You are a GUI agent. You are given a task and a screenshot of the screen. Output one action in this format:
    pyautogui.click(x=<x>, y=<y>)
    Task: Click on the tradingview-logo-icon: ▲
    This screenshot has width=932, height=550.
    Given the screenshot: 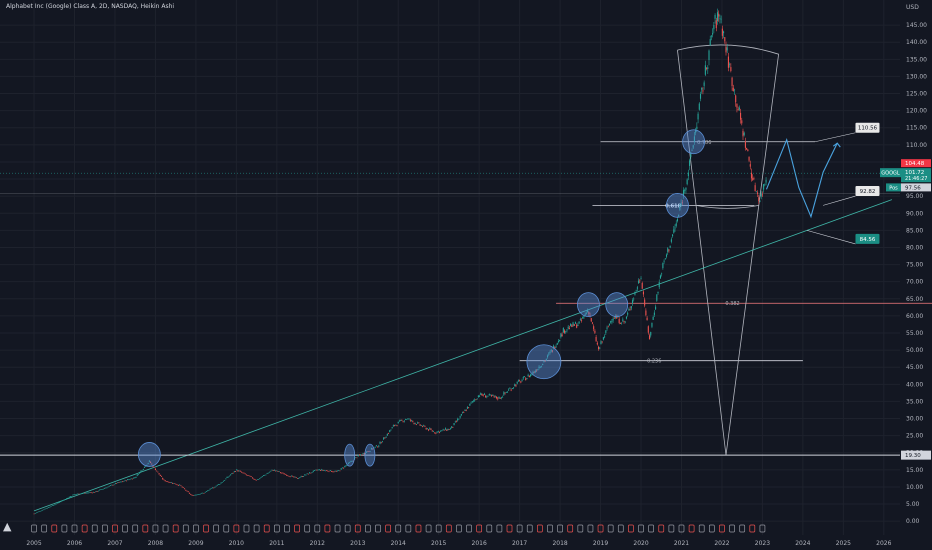 What is the action you would take?
    pyautogui.click(x=7, y=526)
    